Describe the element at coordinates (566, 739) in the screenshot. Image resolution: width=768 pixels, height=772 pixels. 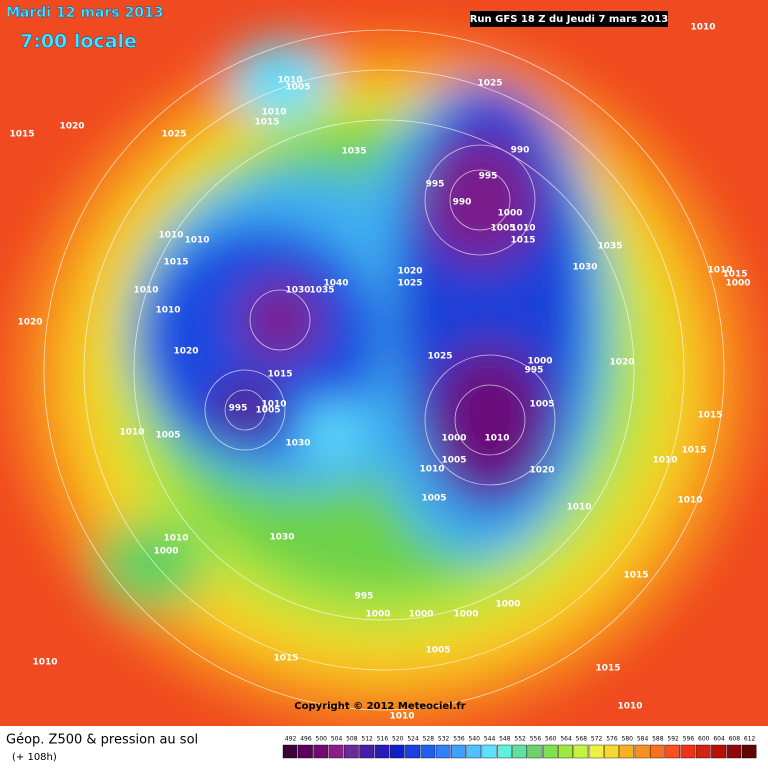
I see `colorbar-label: 564` at that location.